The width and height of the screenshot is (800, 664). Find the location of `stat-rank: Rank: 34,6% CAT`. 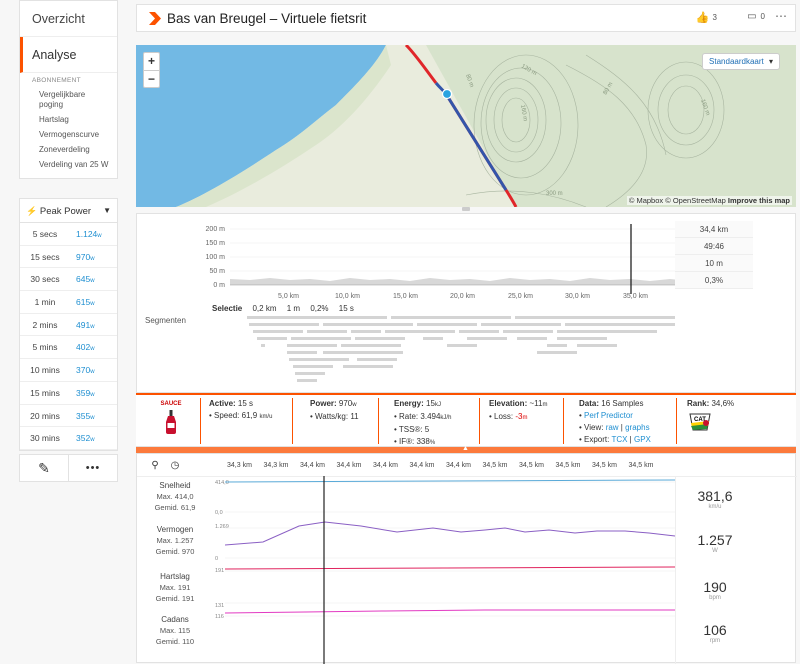

stat-rank: Rank: 34,6% CAT is located at coordinates (710, 417).